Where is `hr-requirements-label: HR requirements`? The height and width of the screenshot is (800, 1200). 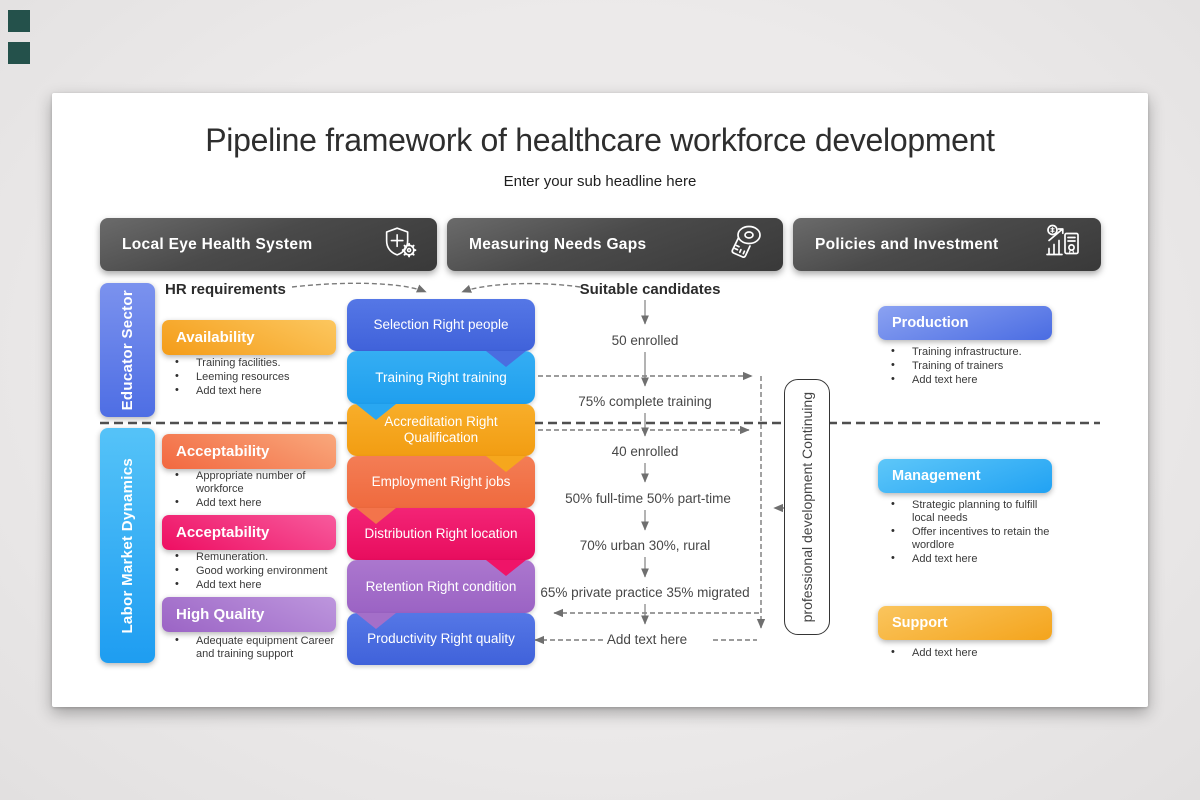 hr-requirements-label: HR requirements is located at coordinates (225, 289).